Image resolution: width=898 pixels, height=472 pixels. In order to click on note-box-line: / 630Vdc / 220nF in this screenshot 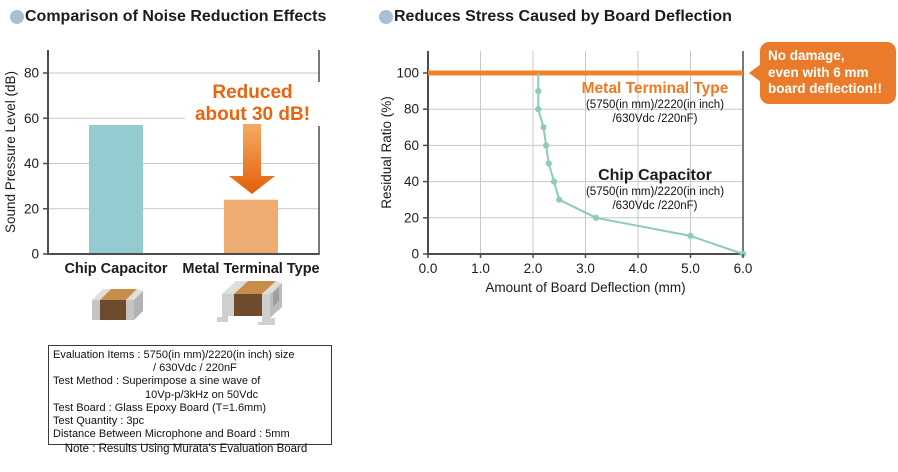, I will do `click(195, 368)`.